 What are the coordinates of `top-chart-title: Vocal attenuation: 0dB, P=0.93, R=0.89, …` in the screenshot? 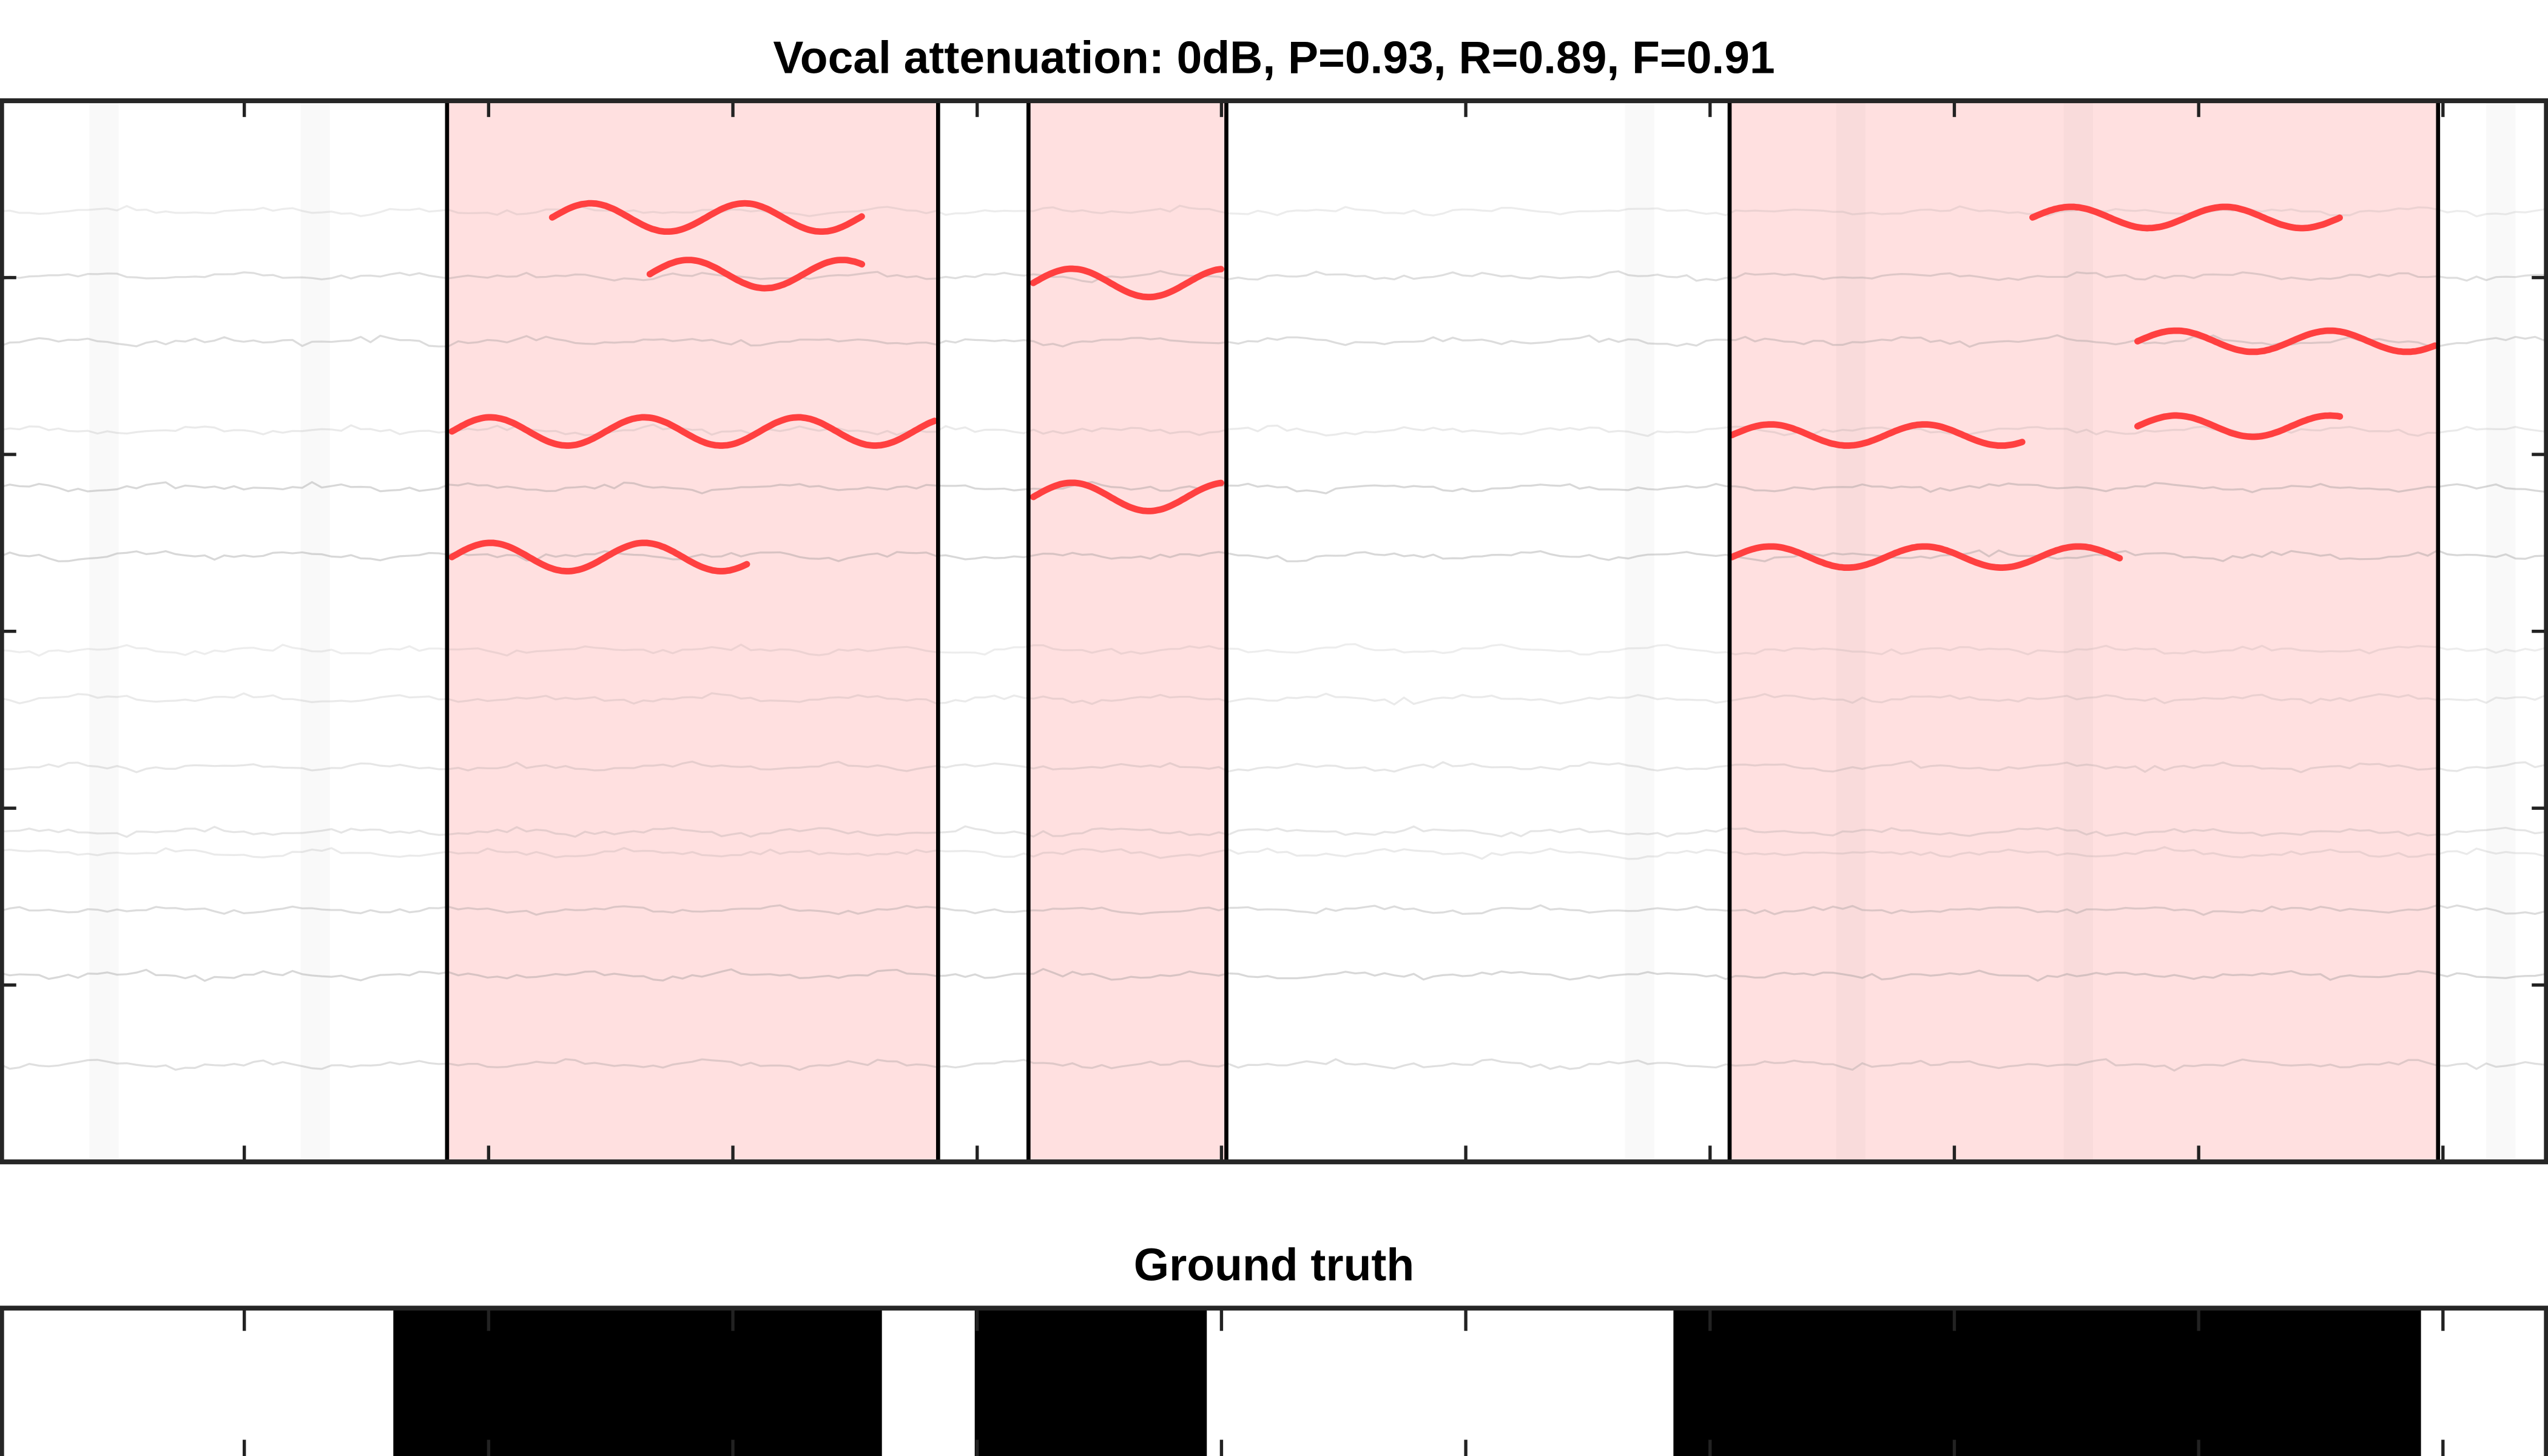 It's located at (1273, 57).